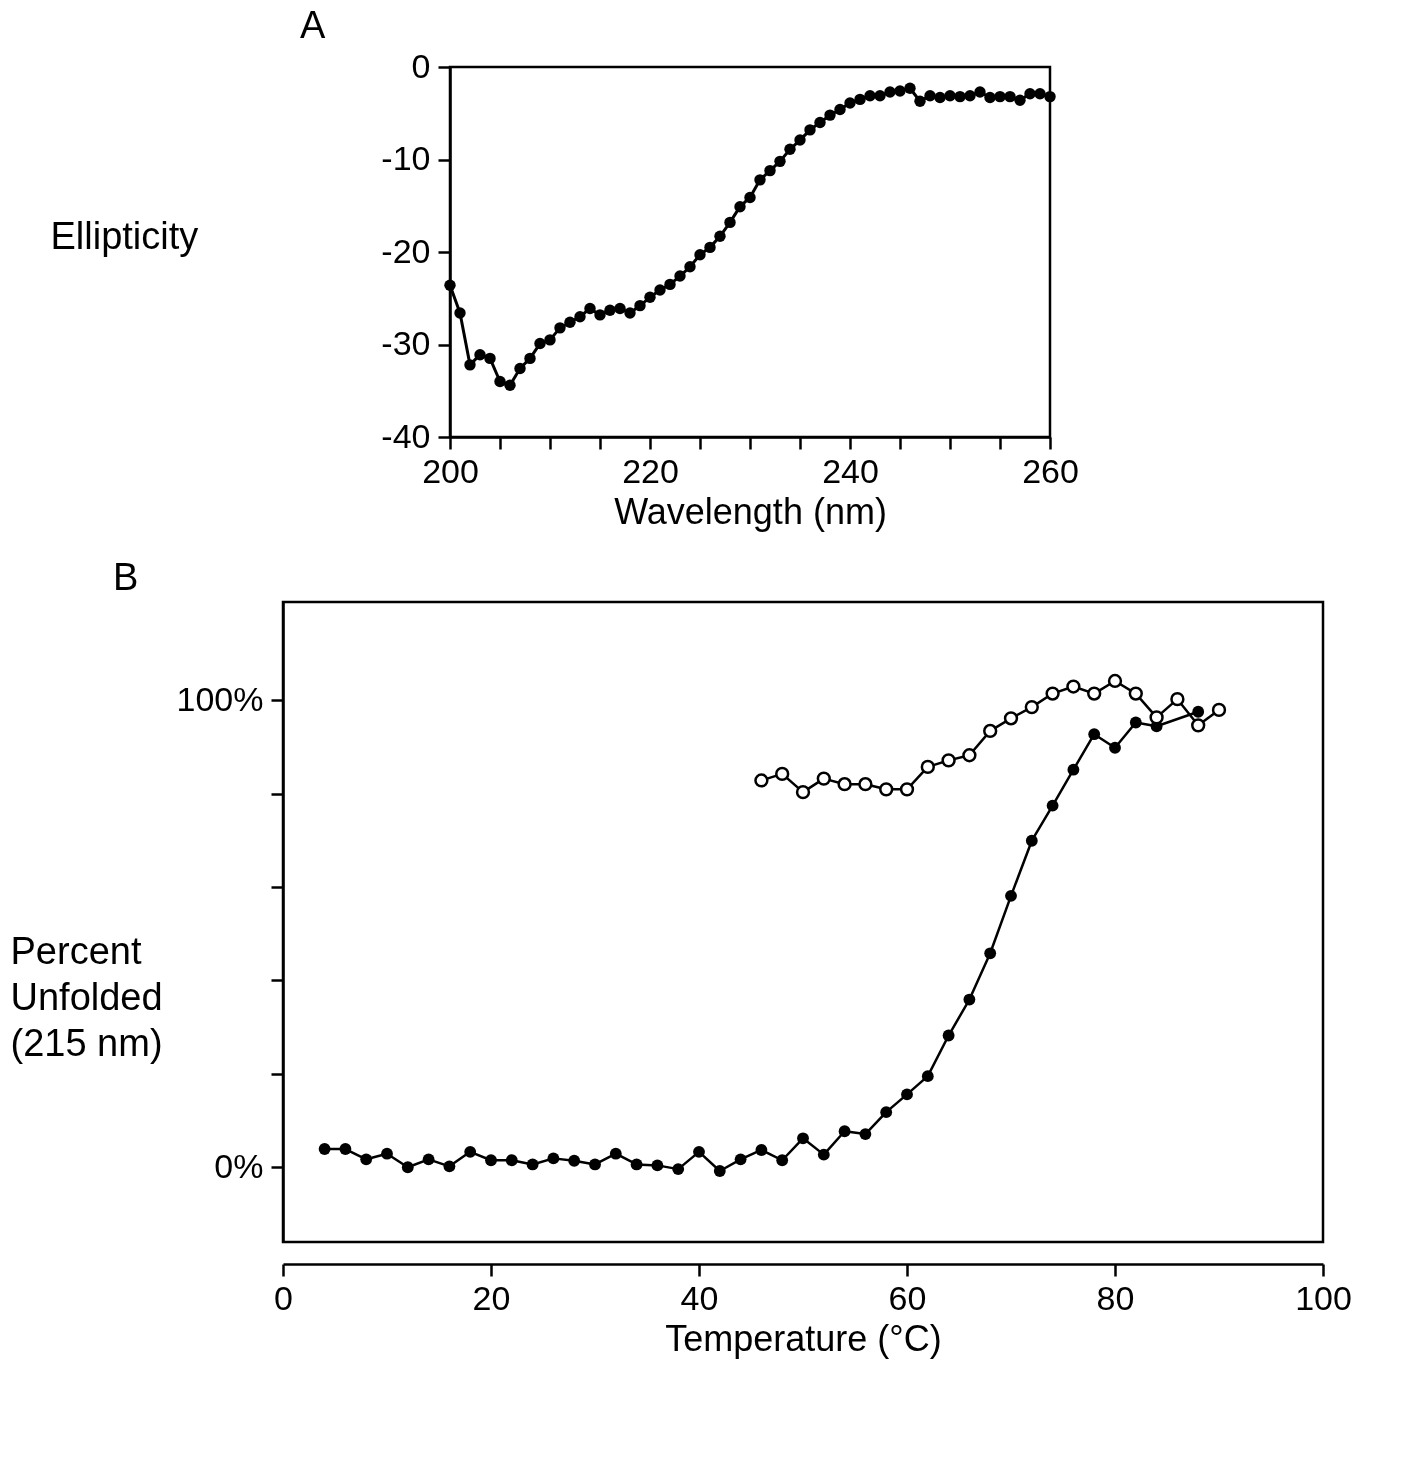 This screenshot has height=1464, width=1410. I want to click on chart-title: B, so click(126, 577).